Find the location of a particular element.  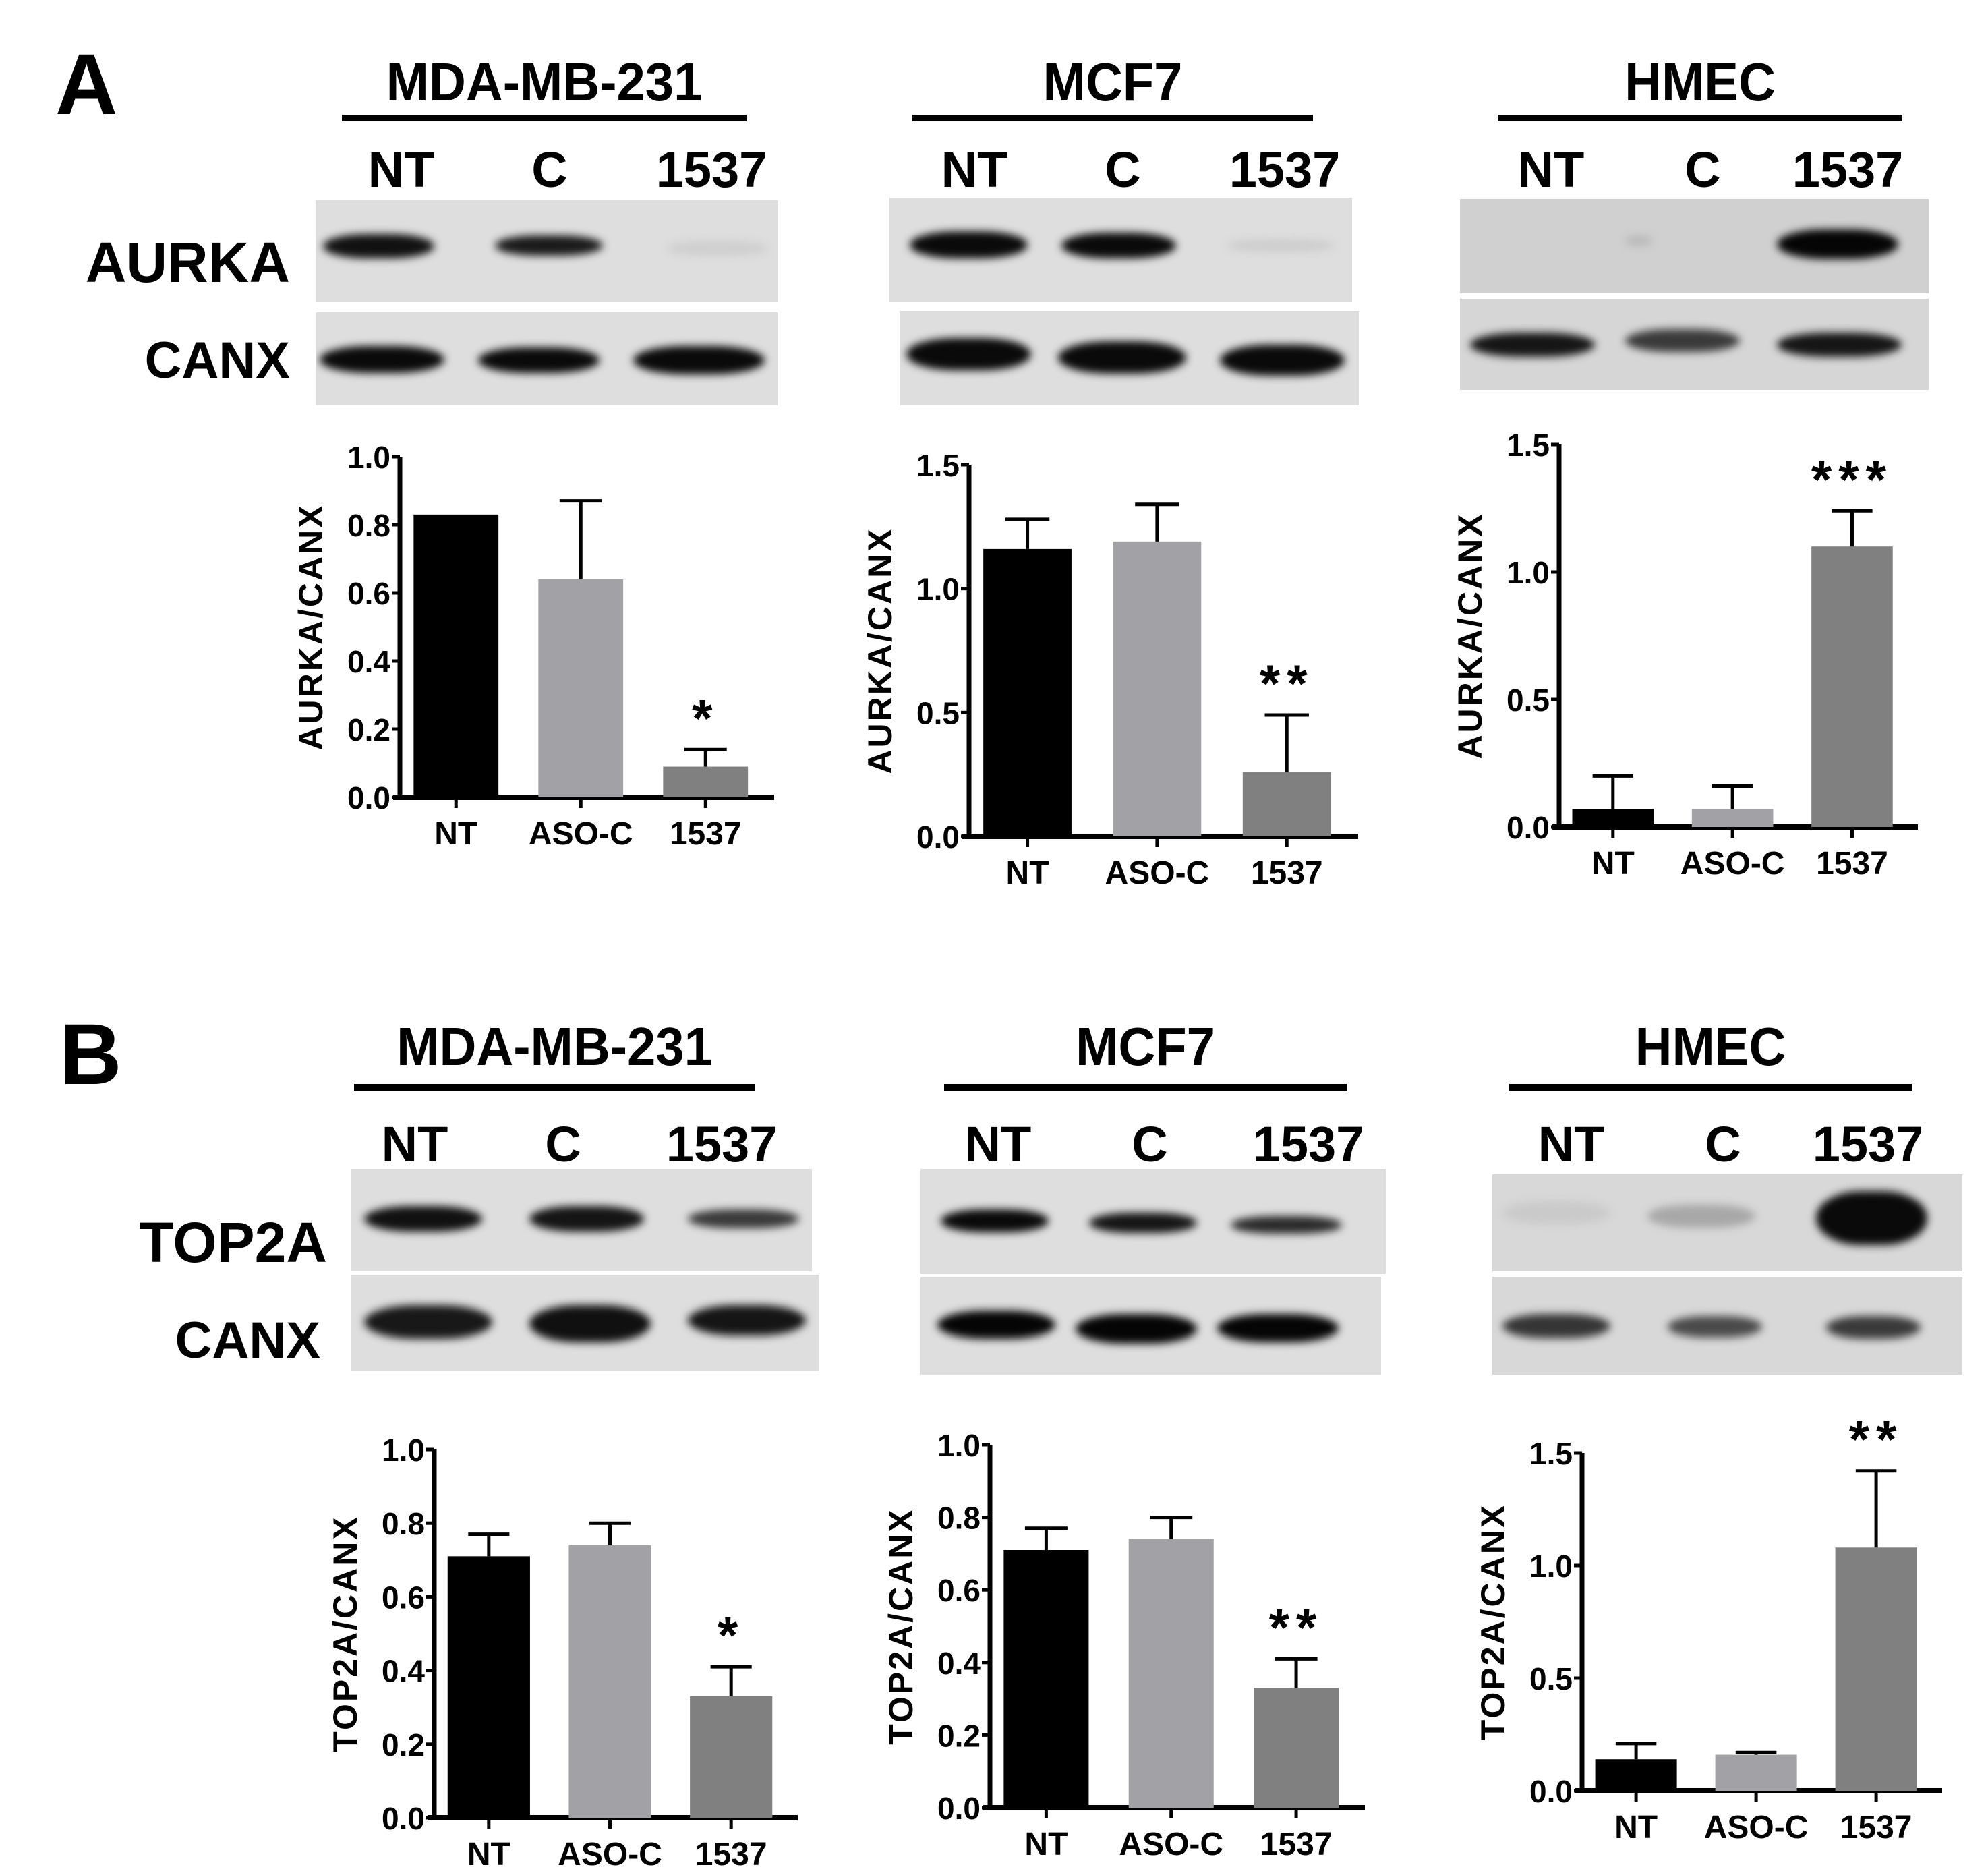

western-blot-top2a-mda is located at coordinates (581, 1220).